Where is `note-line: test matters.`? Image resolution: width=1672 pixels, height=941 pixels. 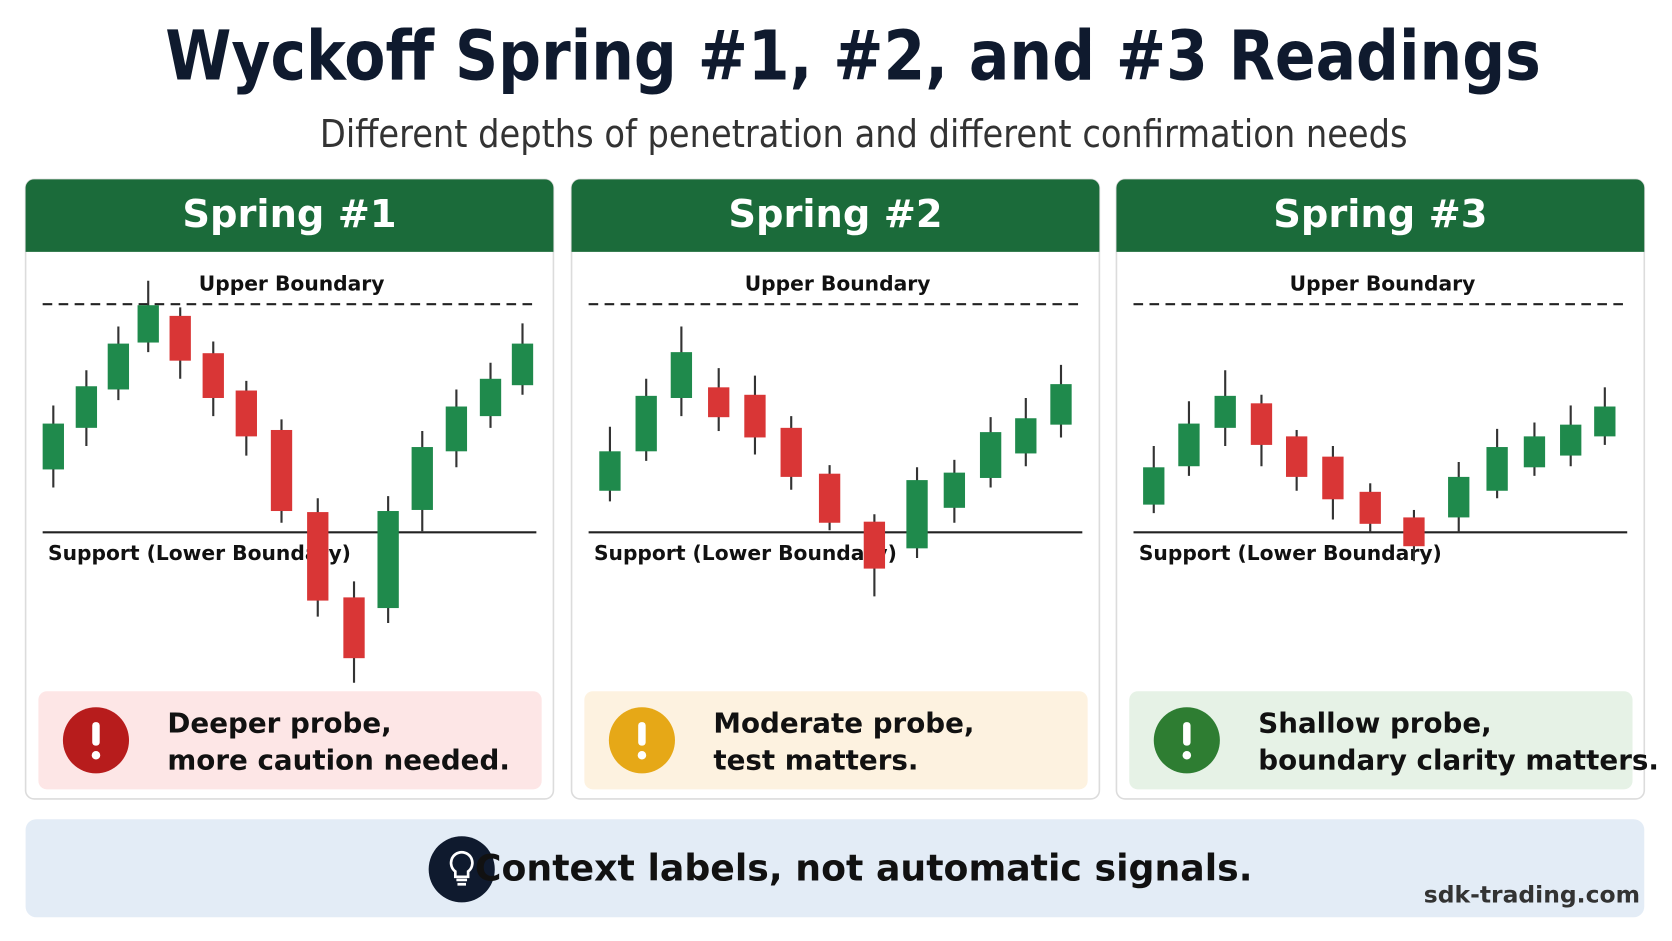
note-line: test matters. is located at coordinates (815, 760).